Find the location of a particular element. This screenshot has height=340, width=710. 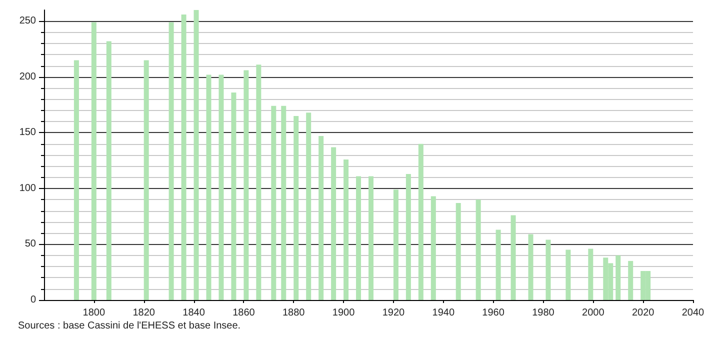

x-tick-label: 2020 is located at coordinates (643, 313).